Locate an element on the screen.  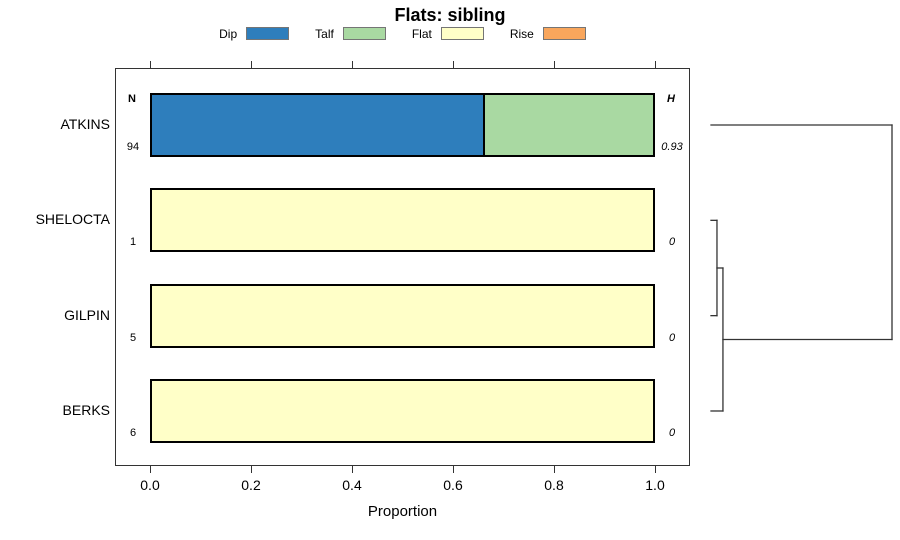
legend-swatch-talf is located at coordinates (364, 33).